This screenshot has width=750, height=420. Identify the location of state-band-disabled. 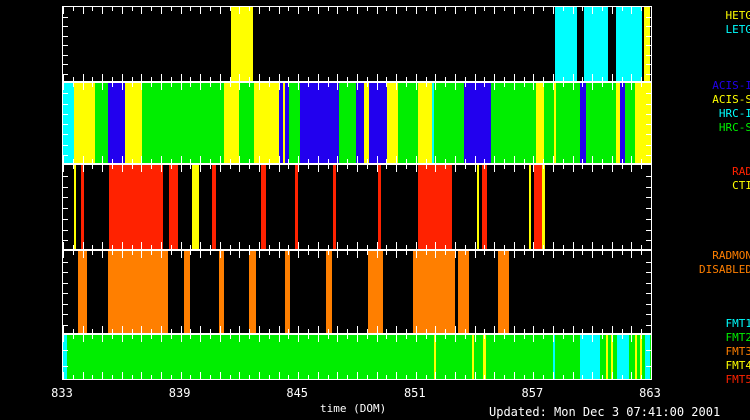
(138, 292).